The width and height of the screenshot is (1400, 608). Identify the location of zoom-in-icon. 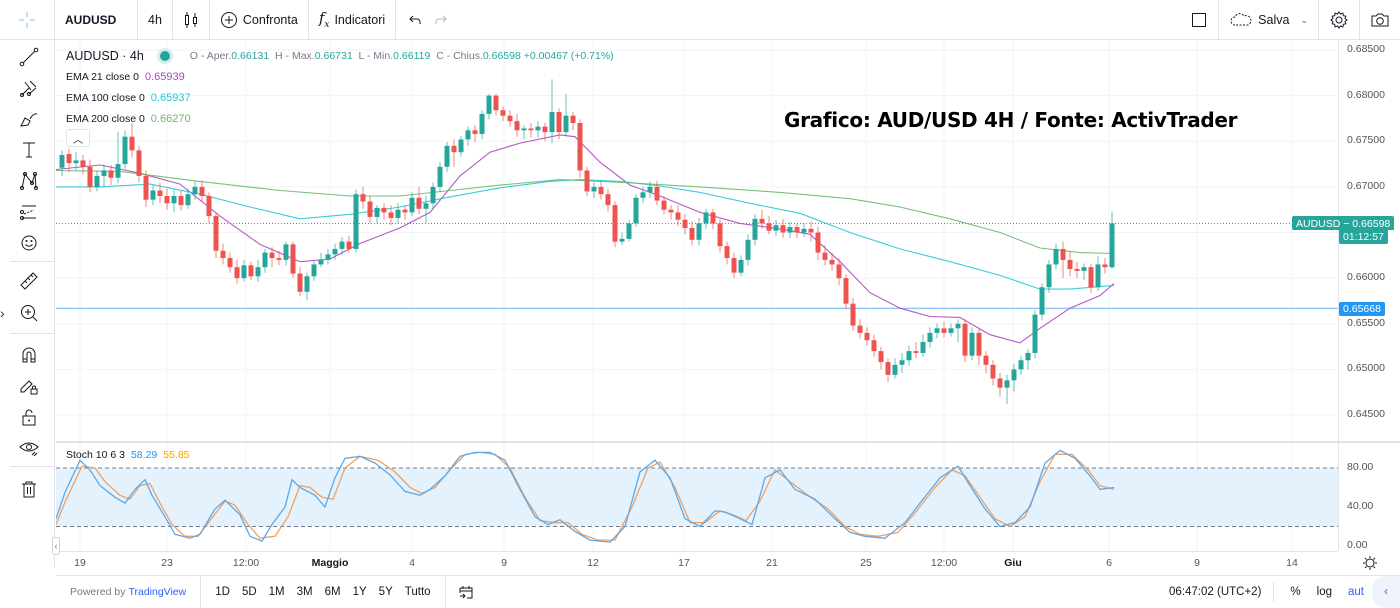
(29, 313).